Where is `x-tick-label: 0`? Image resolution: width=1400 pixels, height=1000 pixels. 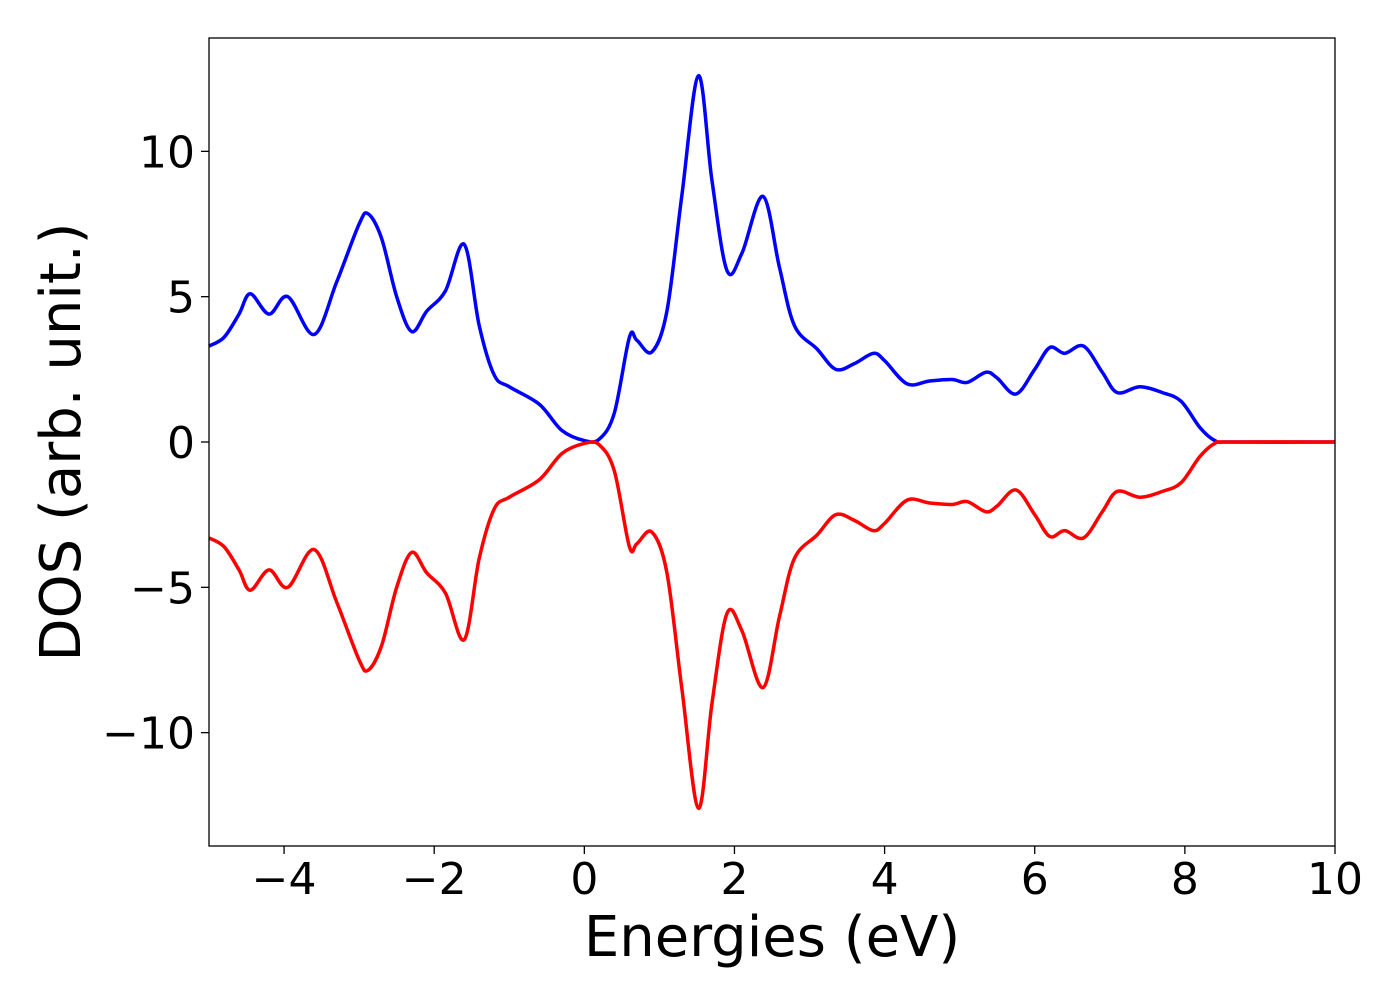 x-tick-label: 0 is located at coordinates (584, 879).